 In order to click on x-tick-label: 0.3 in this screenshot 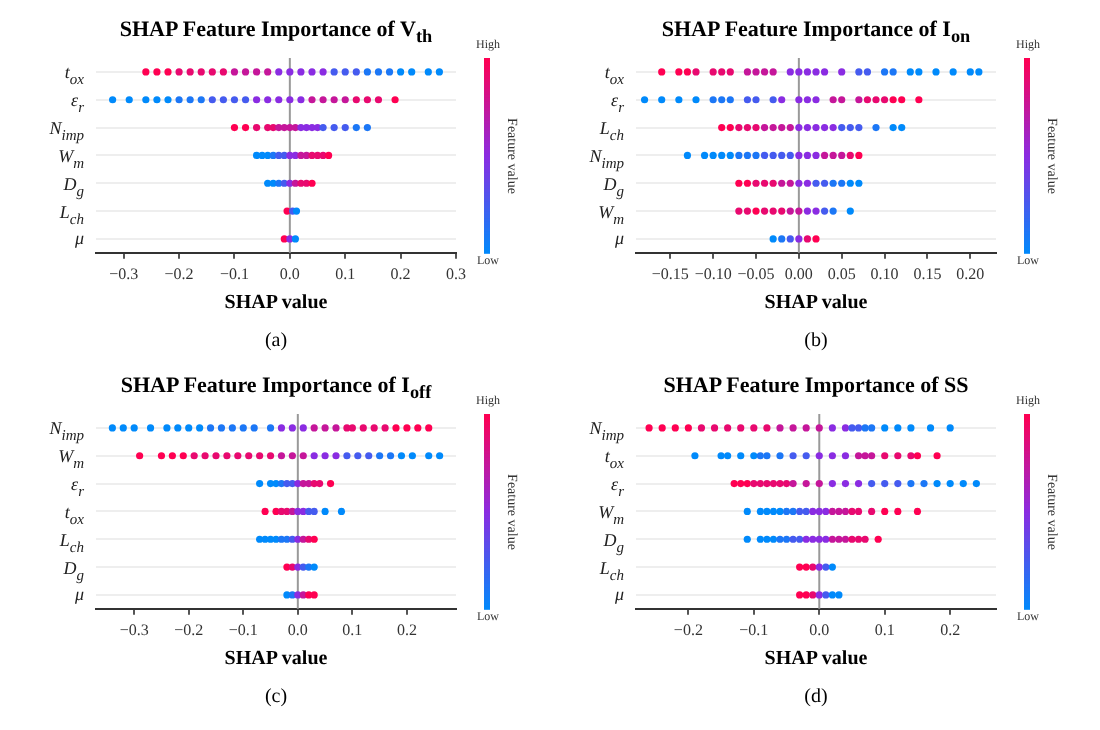, I will do `click(456, 273)`.